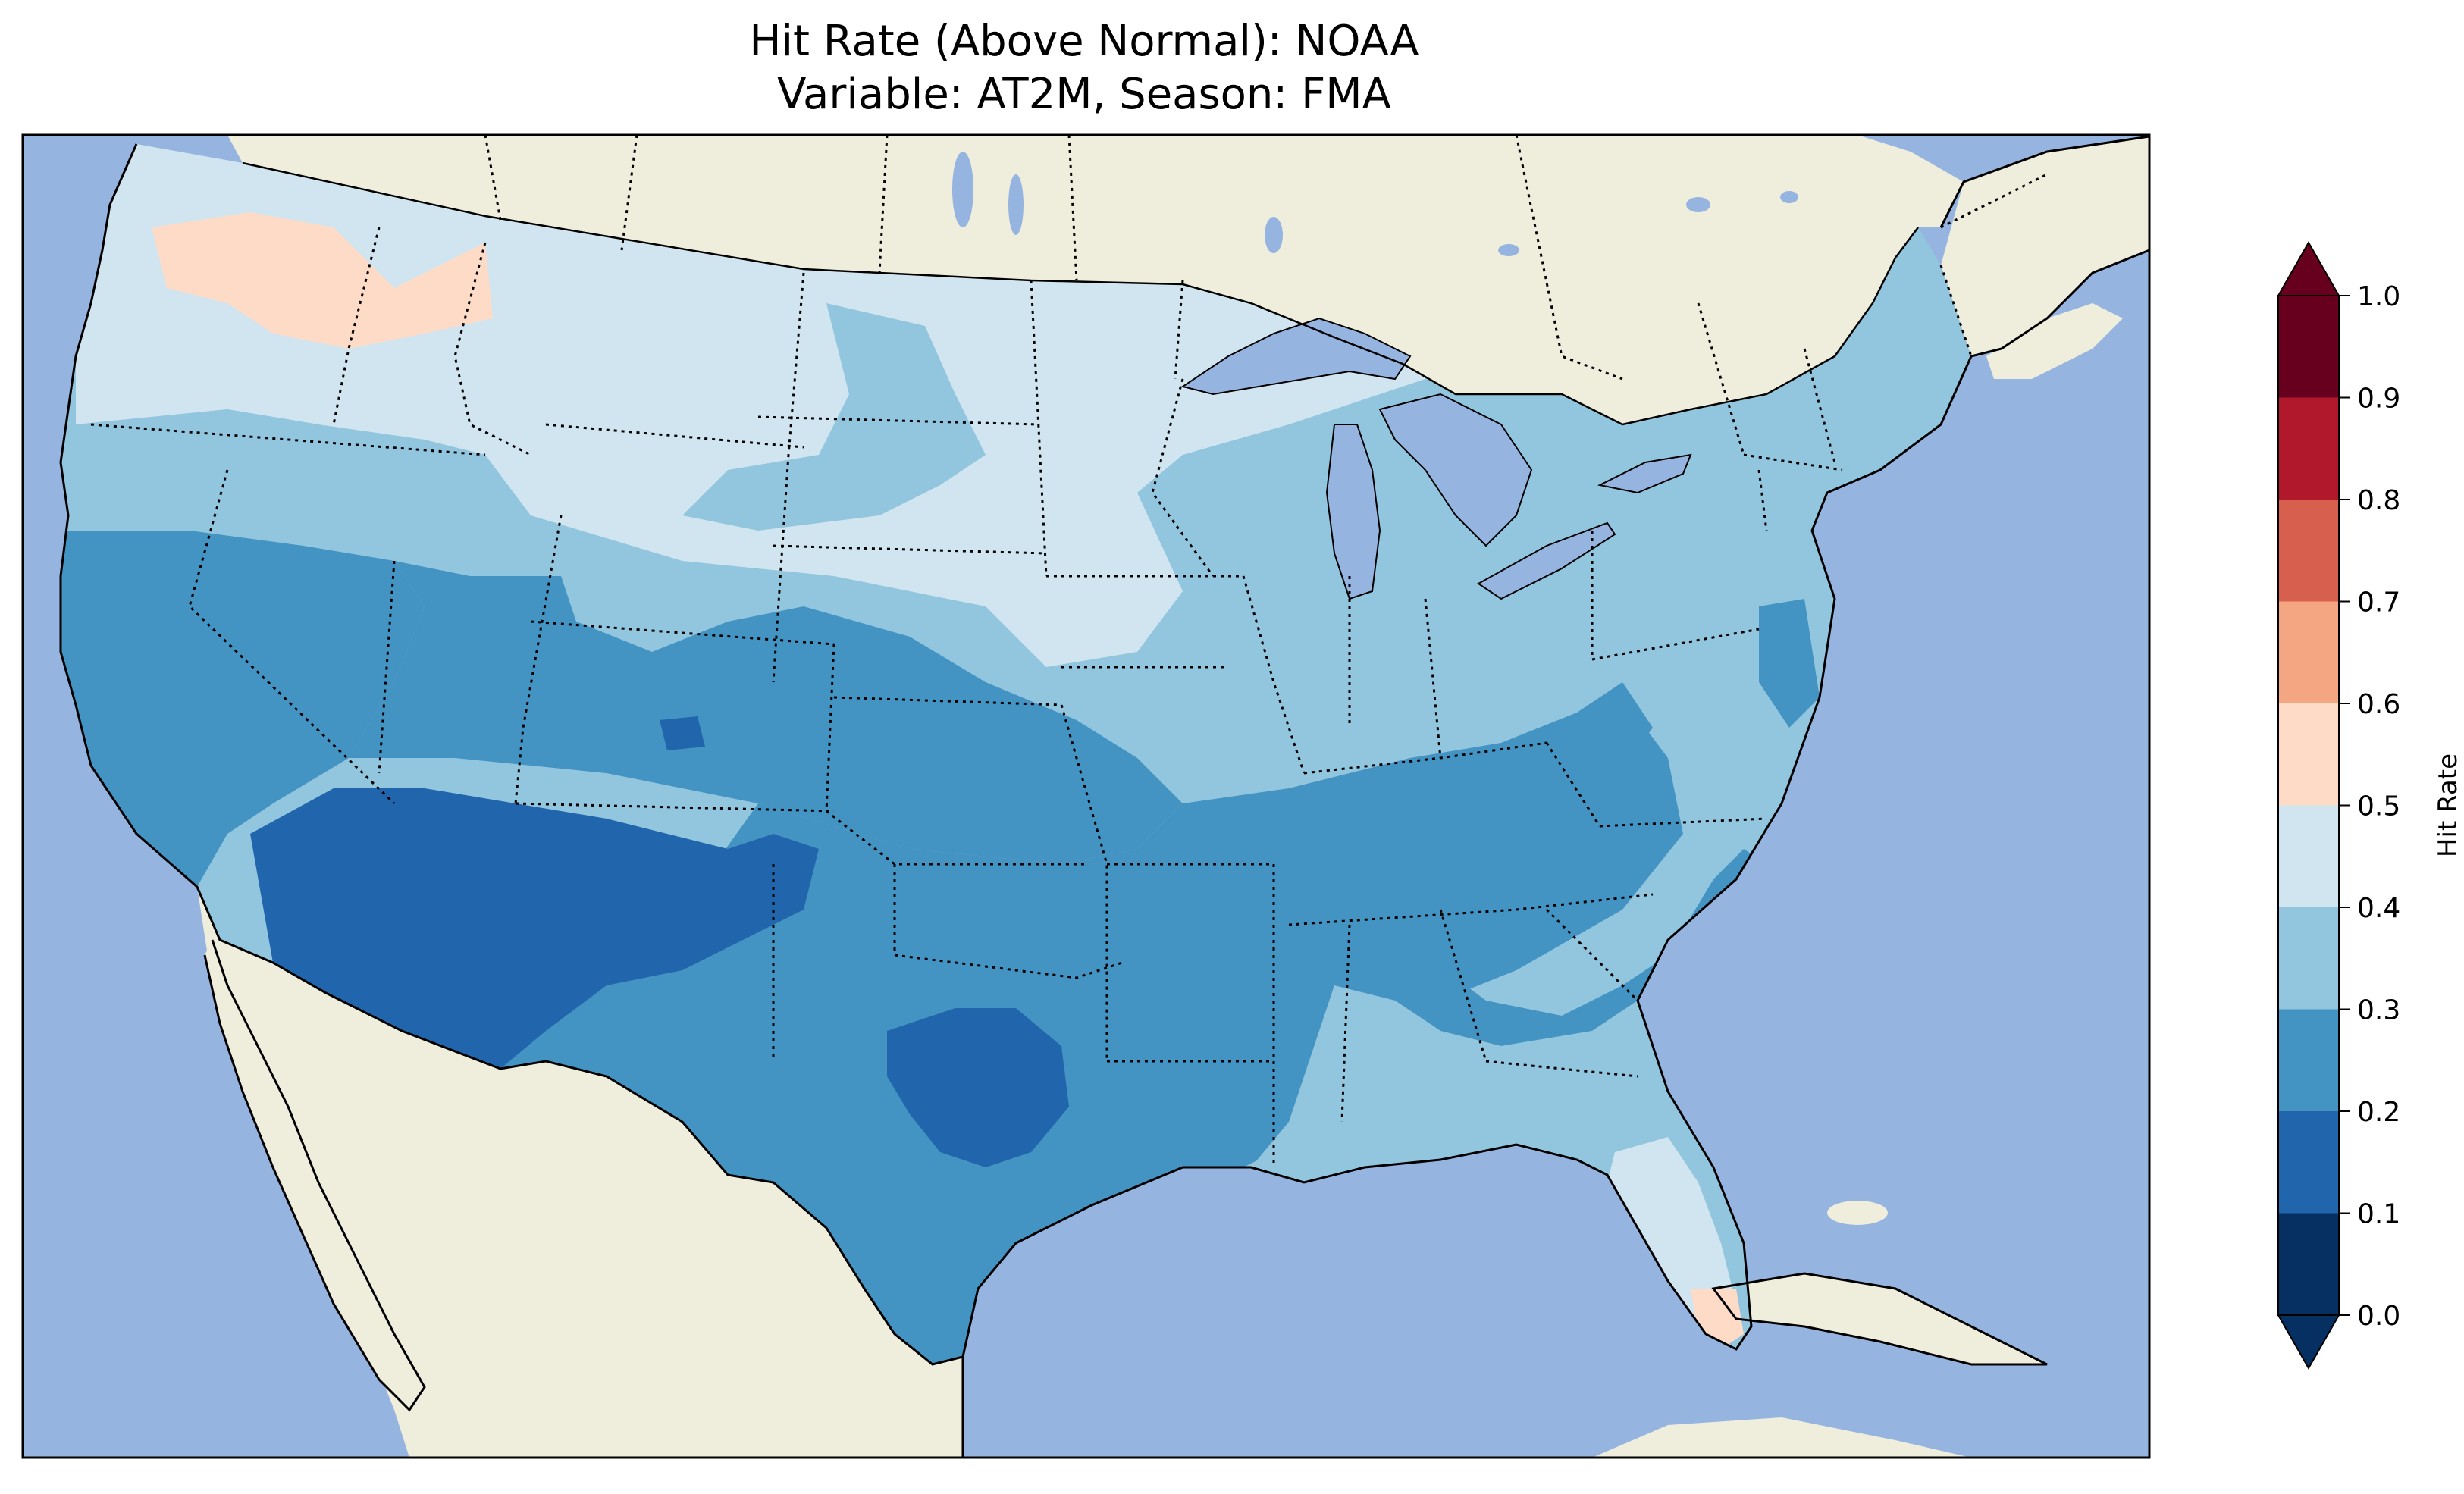 The image size is (2464, 1494). What do you see at coordinates (1858, 1213) in the screenshot?
I see `bahamas-land` at bounding box center [1858, 1213].